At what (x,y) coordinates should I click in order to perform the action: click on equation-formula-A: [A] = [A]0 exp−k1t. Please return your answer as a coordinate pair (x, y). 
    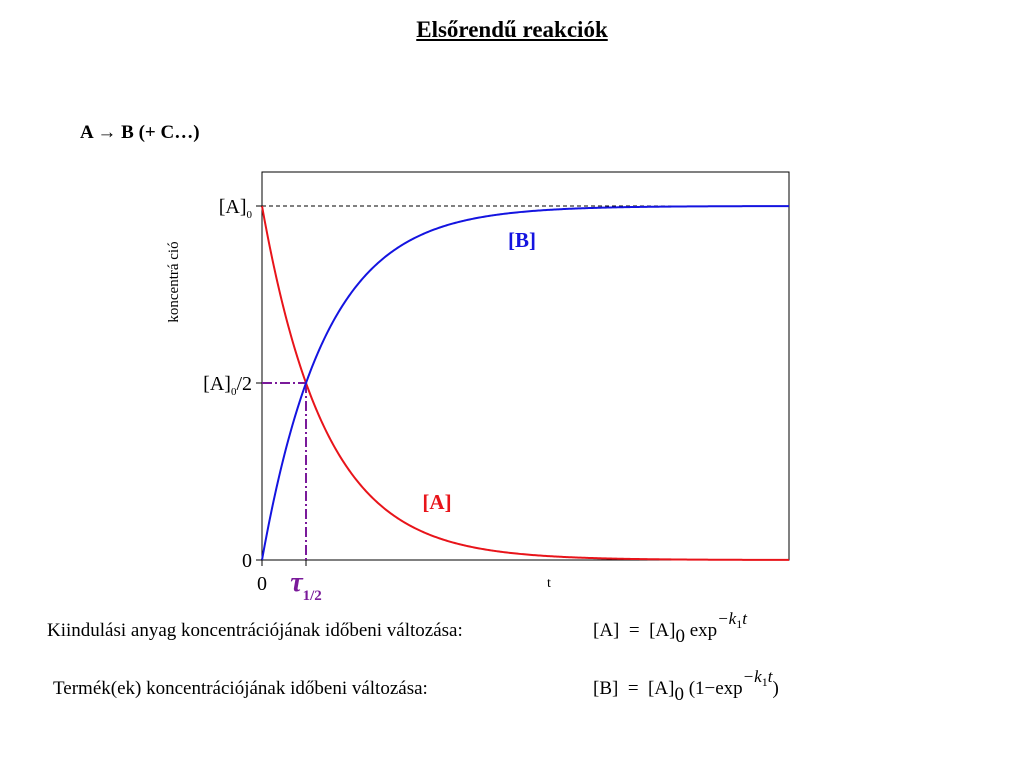
    Looking at the image, I should click on (670, 628).